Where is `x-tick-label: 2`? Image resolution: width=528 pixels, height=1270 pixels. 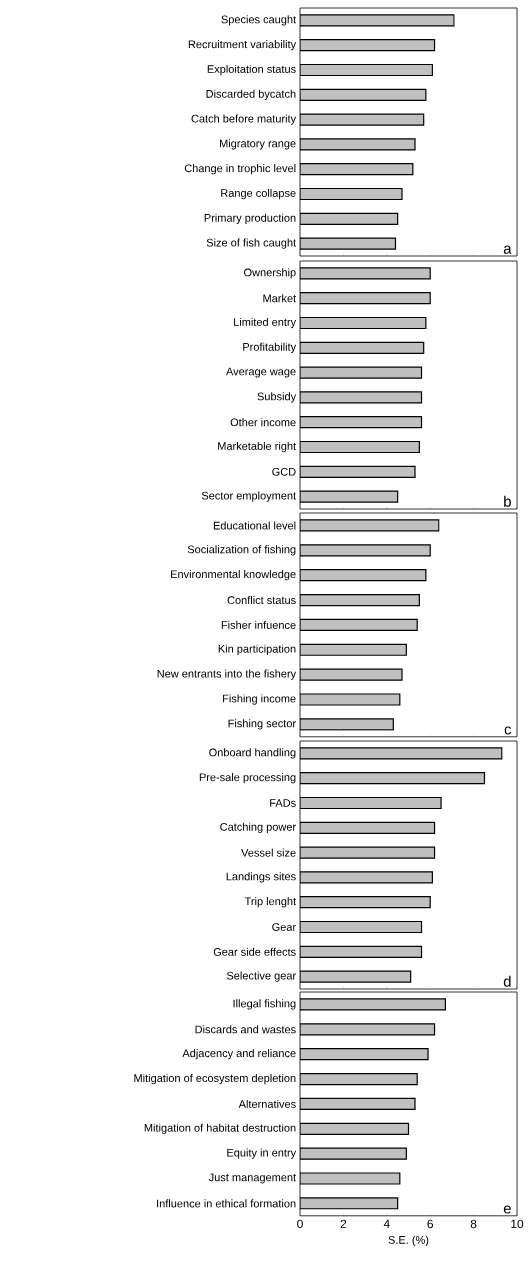
x-tick-label: 2 is located at coordinates (343, 1224).